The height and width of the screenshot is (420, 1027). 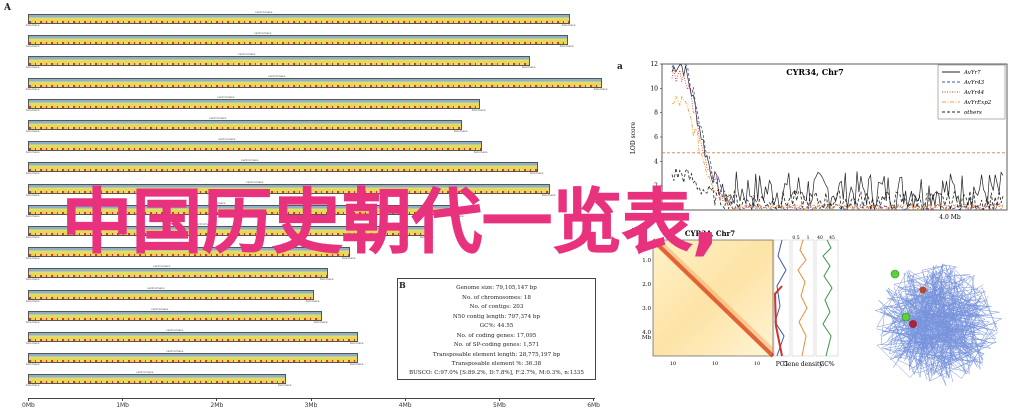 What do you see at coordinates (593, 405) in the screenshot?
I see `axis-tick-label: 6Mb` at bounding box center [593, 405].